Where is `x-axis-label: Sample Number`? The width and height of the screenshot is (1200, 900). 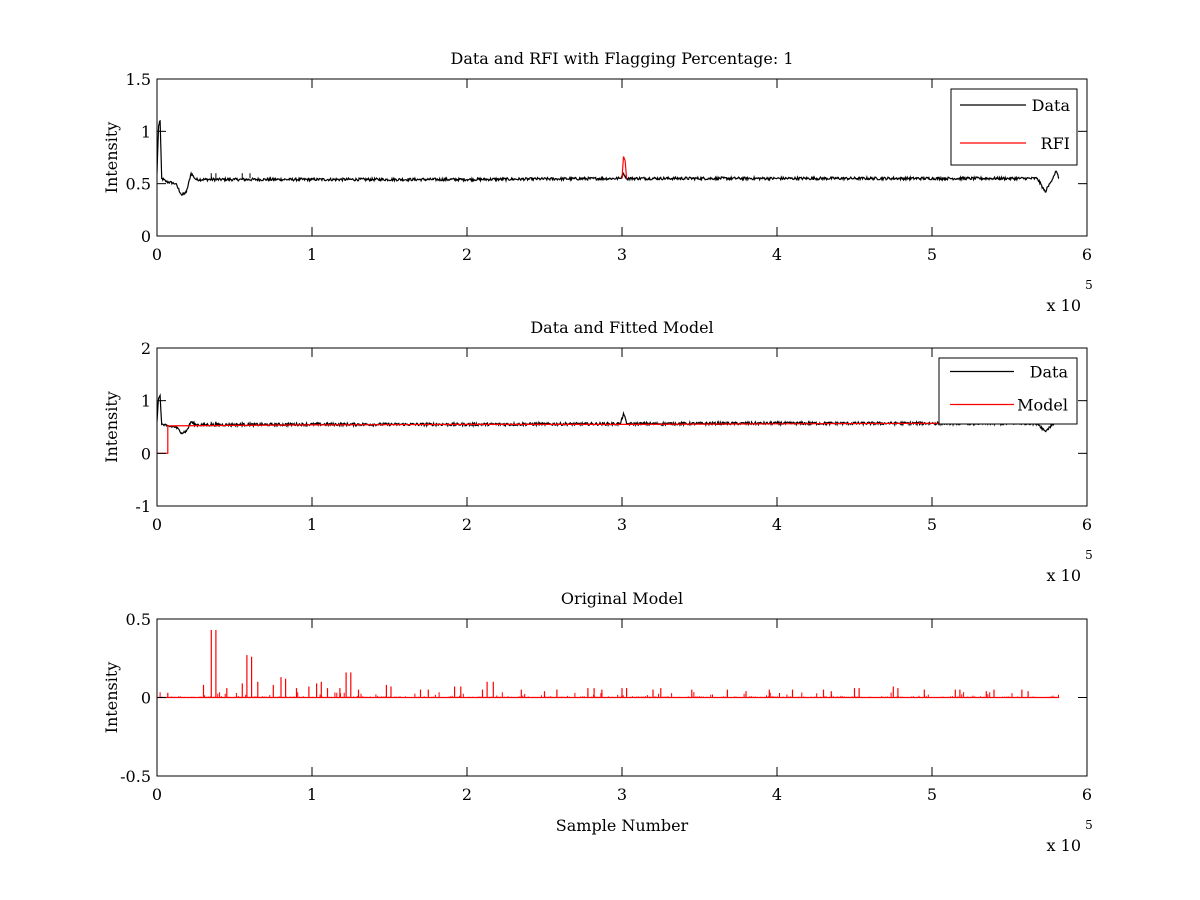
x-axis-label: Sample Number is located at coordinates (622, 825).